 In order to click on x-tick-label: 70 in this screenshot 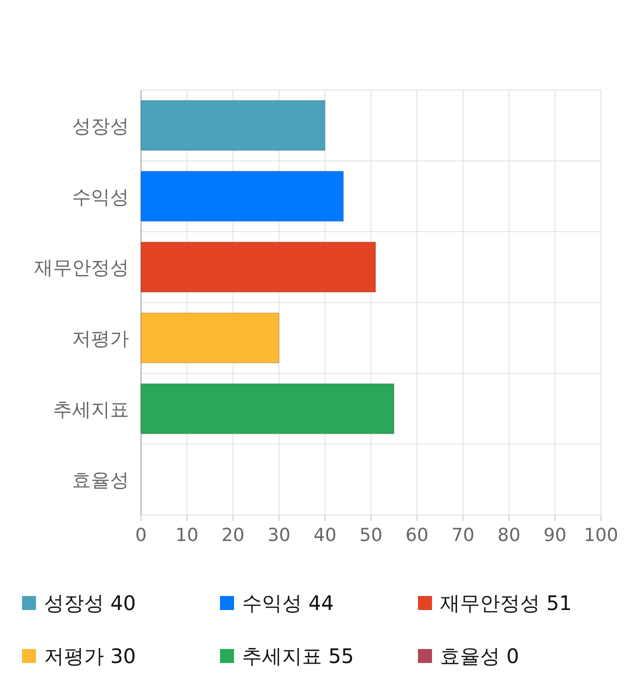, I will do `click(463, 535)`.